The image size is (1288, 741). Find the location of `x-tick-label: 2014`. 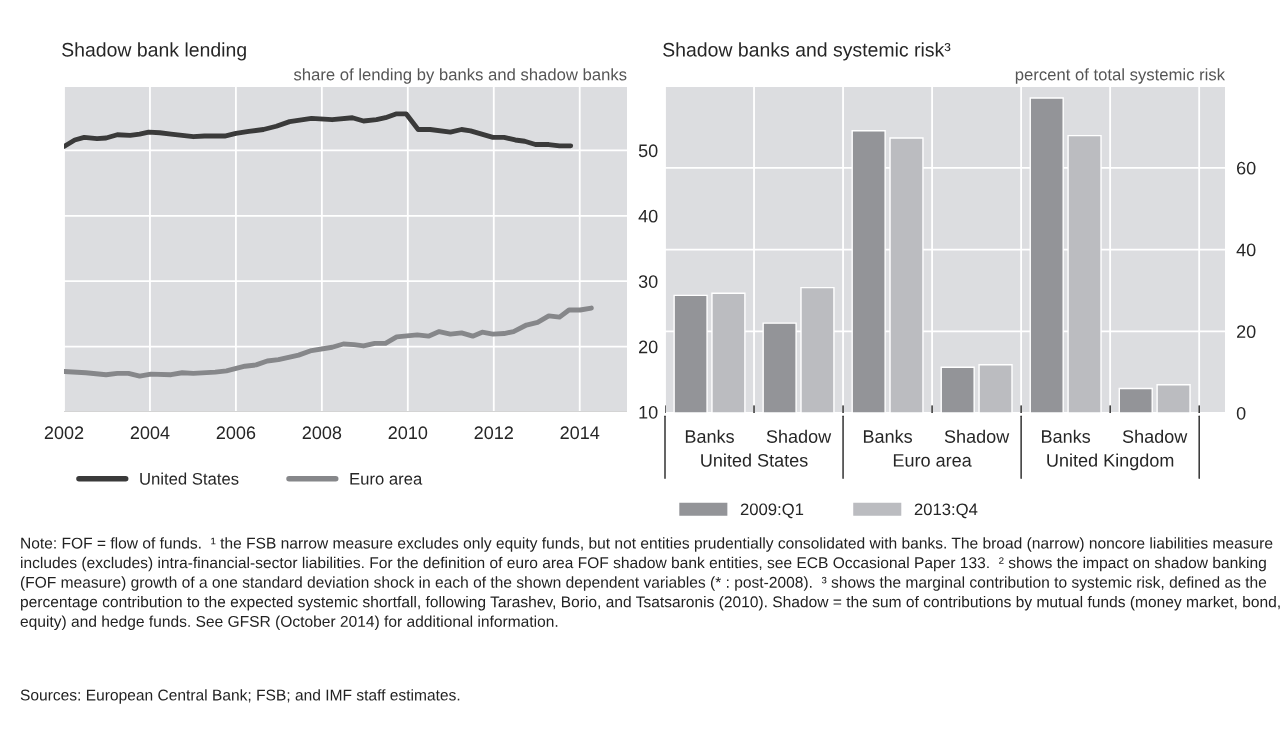

x-tick-label: 2014 is located at coordinates (580, 433).